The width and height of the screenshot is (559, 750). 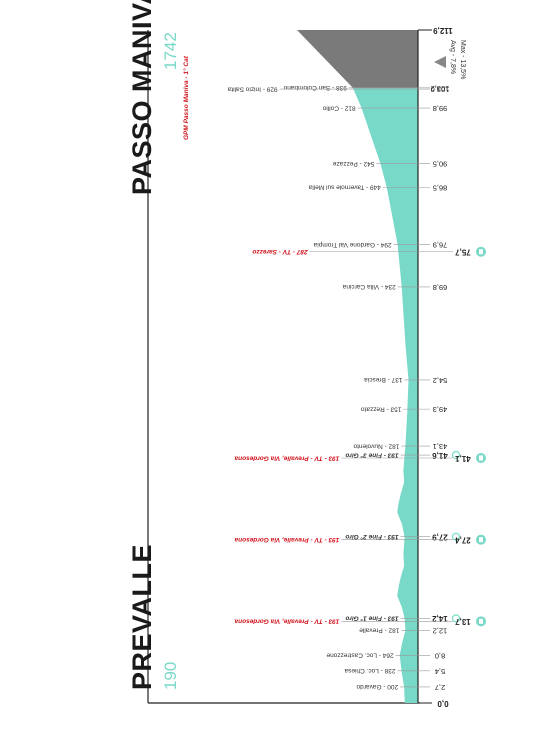 What do you see at coordinates (440, 62) in the screenshot?
I see `climb-icon` at bounding box center [440, 62].